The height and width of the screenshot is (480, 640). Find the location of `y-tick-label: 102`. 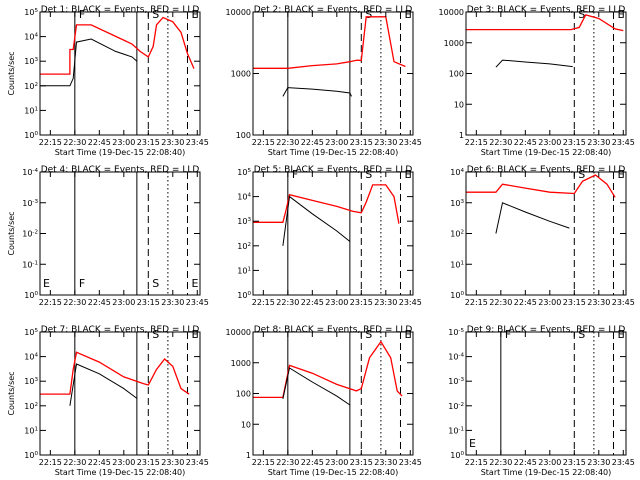

y-tick-label: 102 is located at coordinates (31, 406).